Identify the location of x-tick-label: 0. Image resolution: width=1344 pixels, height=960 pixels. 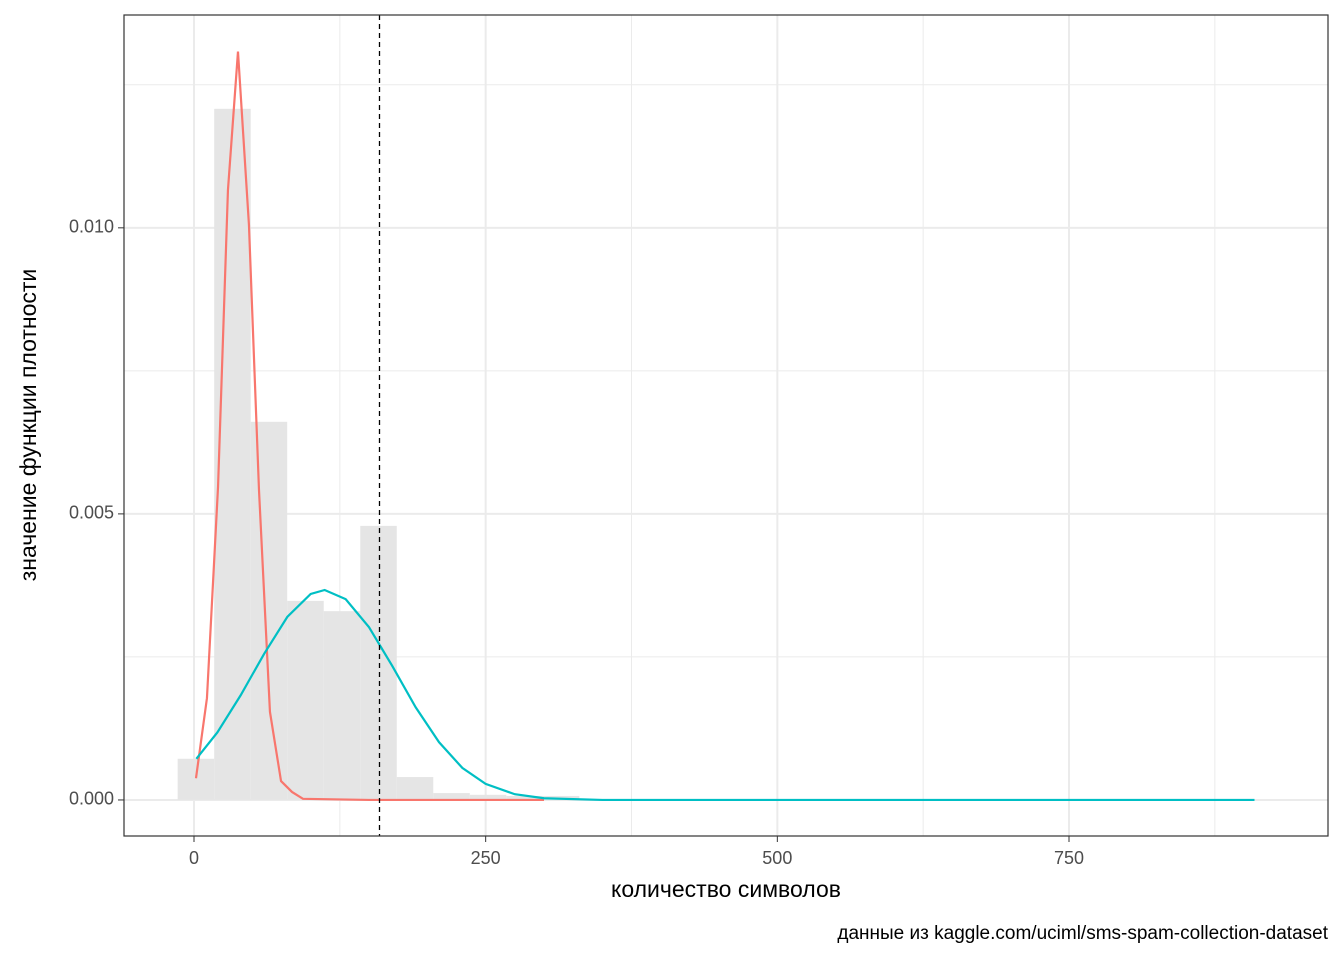
(194, 858).